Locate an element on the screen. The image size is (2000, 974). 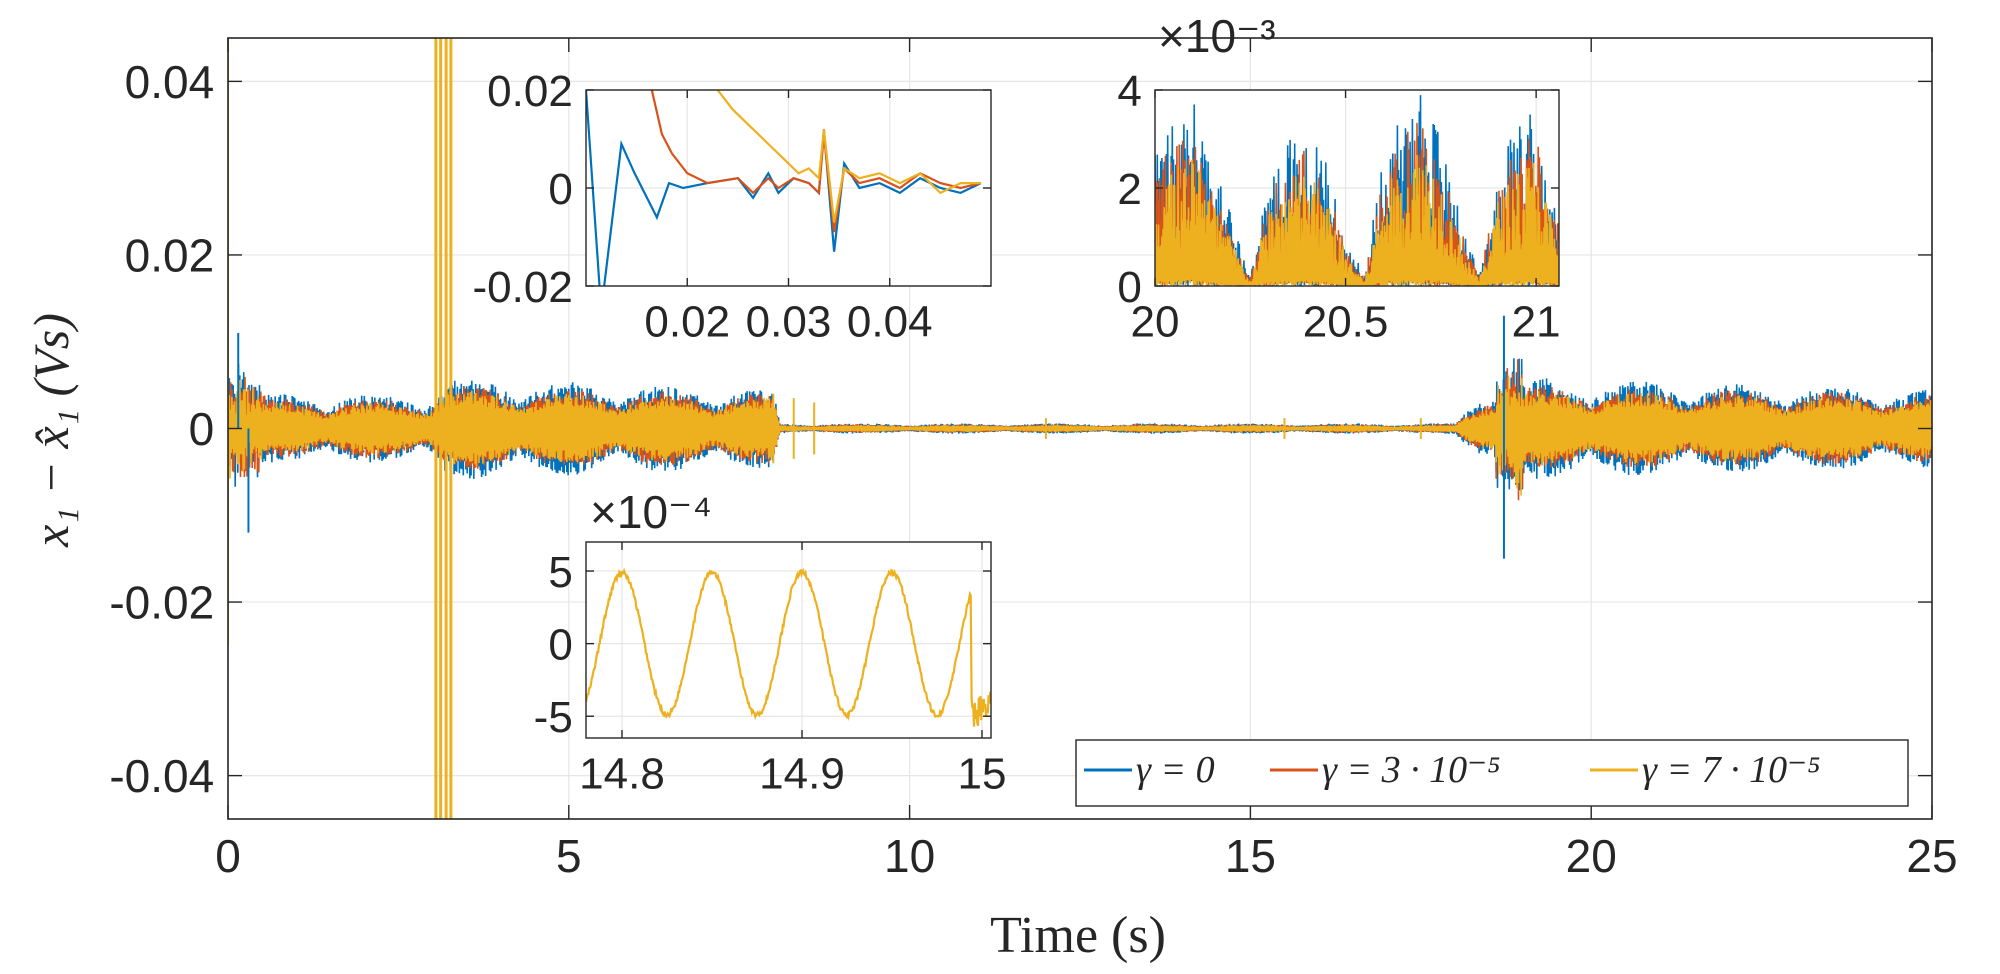
inset-bottom-ticks: 14.8 14.9 15 -5 0 5 is located at coordinates (770, 670).